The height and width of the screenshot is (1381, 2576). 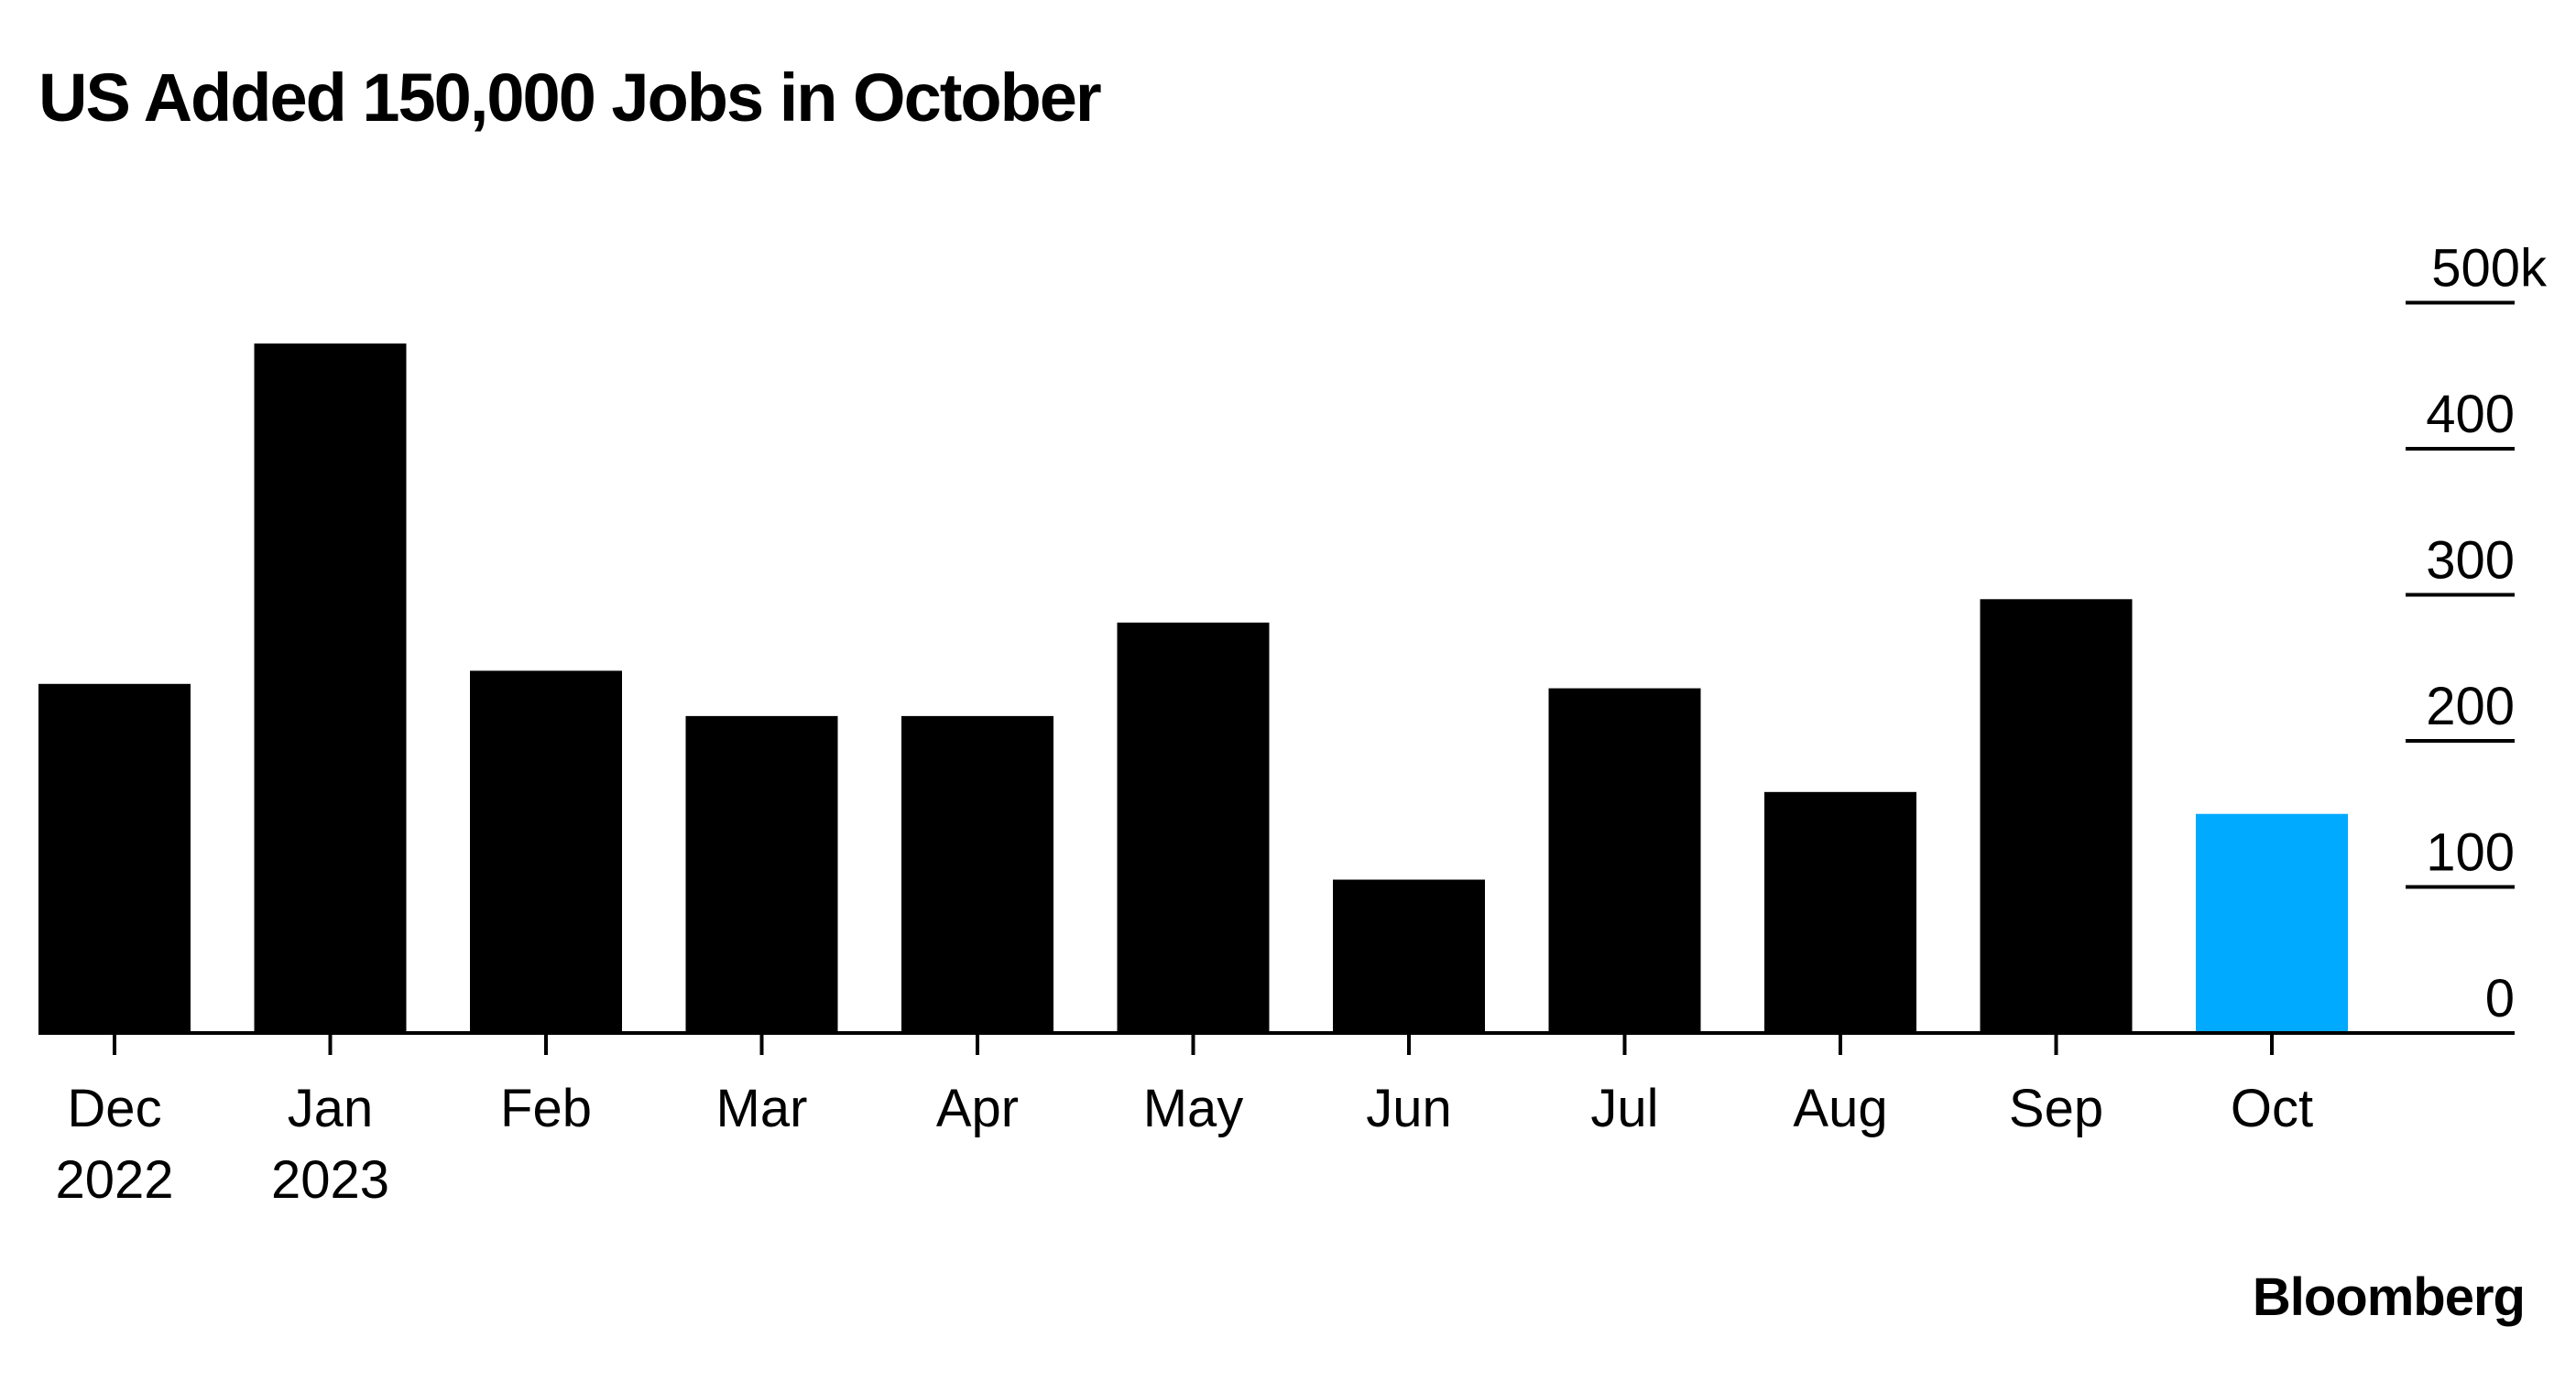 What do you see at coordinates (2490, 269) in the screenshot?
I see `y-tick-label: 500k` at bounding box center [2490, 269].